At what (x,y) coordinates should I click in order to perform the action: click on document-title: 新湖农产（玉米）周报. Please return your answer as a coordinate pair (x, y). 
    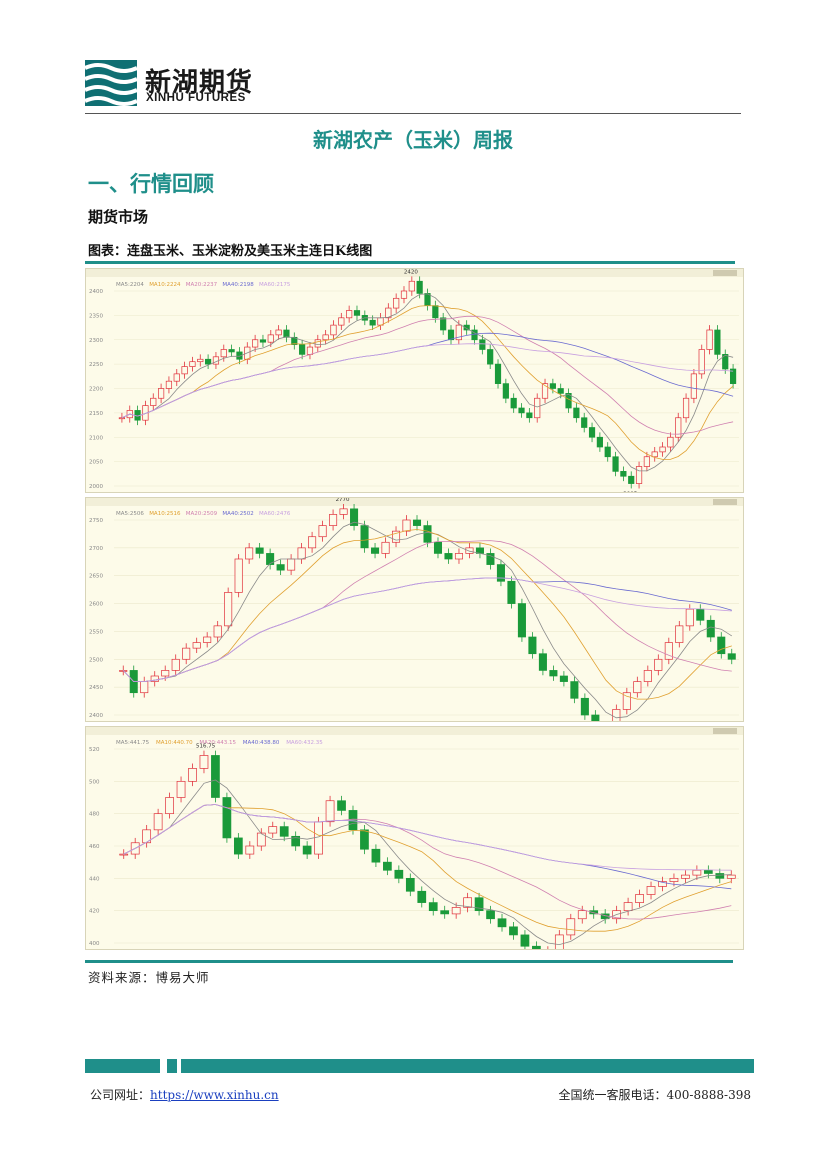
    Looking at the image, I should click on (413, 140).